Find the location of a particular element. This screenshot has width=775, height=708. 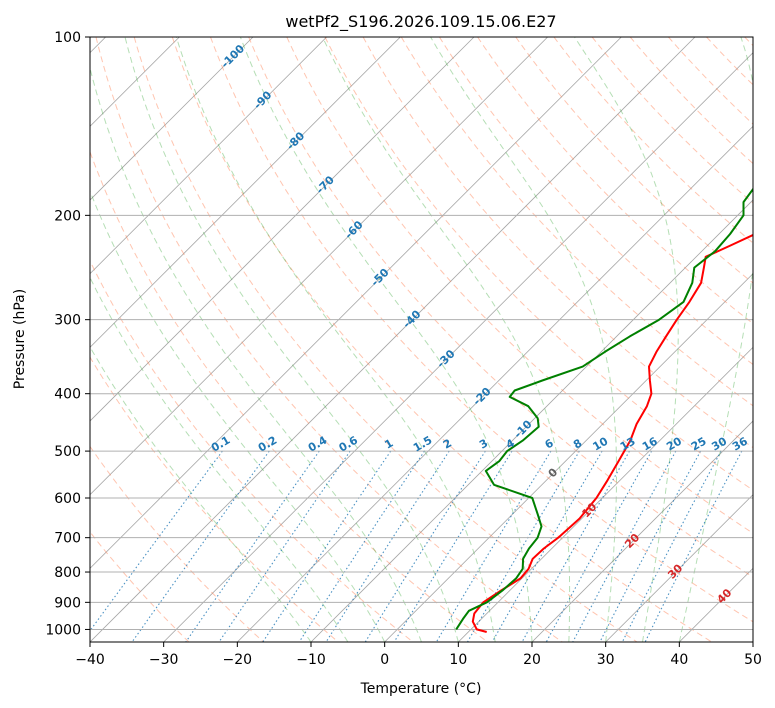

y-axis-label: Pressure (hPa) is located at coordinates (20, 339).